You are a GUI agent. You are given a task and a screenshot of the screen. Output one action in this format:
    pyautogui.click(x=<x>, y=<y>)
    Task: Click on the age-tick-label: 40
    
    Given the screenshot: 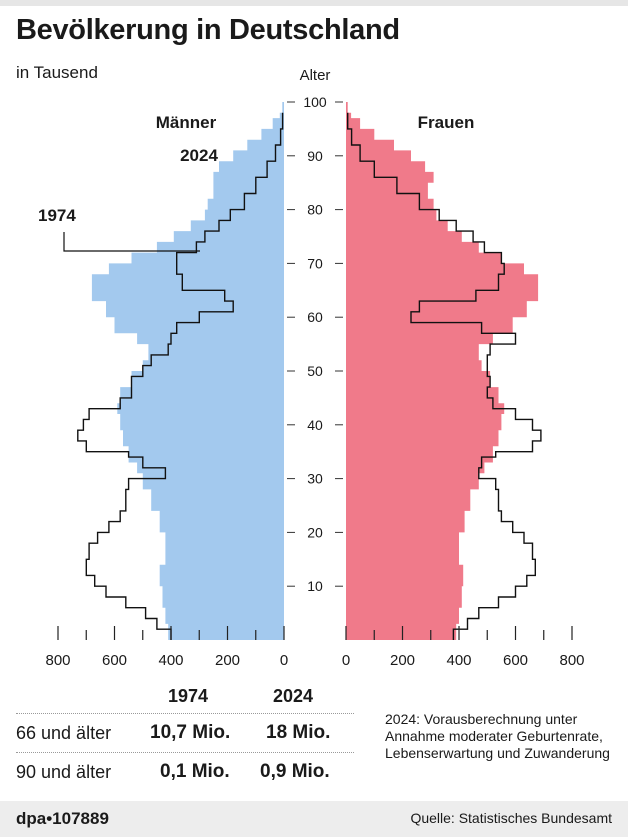 What is the action you would take?
    pyautogui.click(x=315, y=425)
    